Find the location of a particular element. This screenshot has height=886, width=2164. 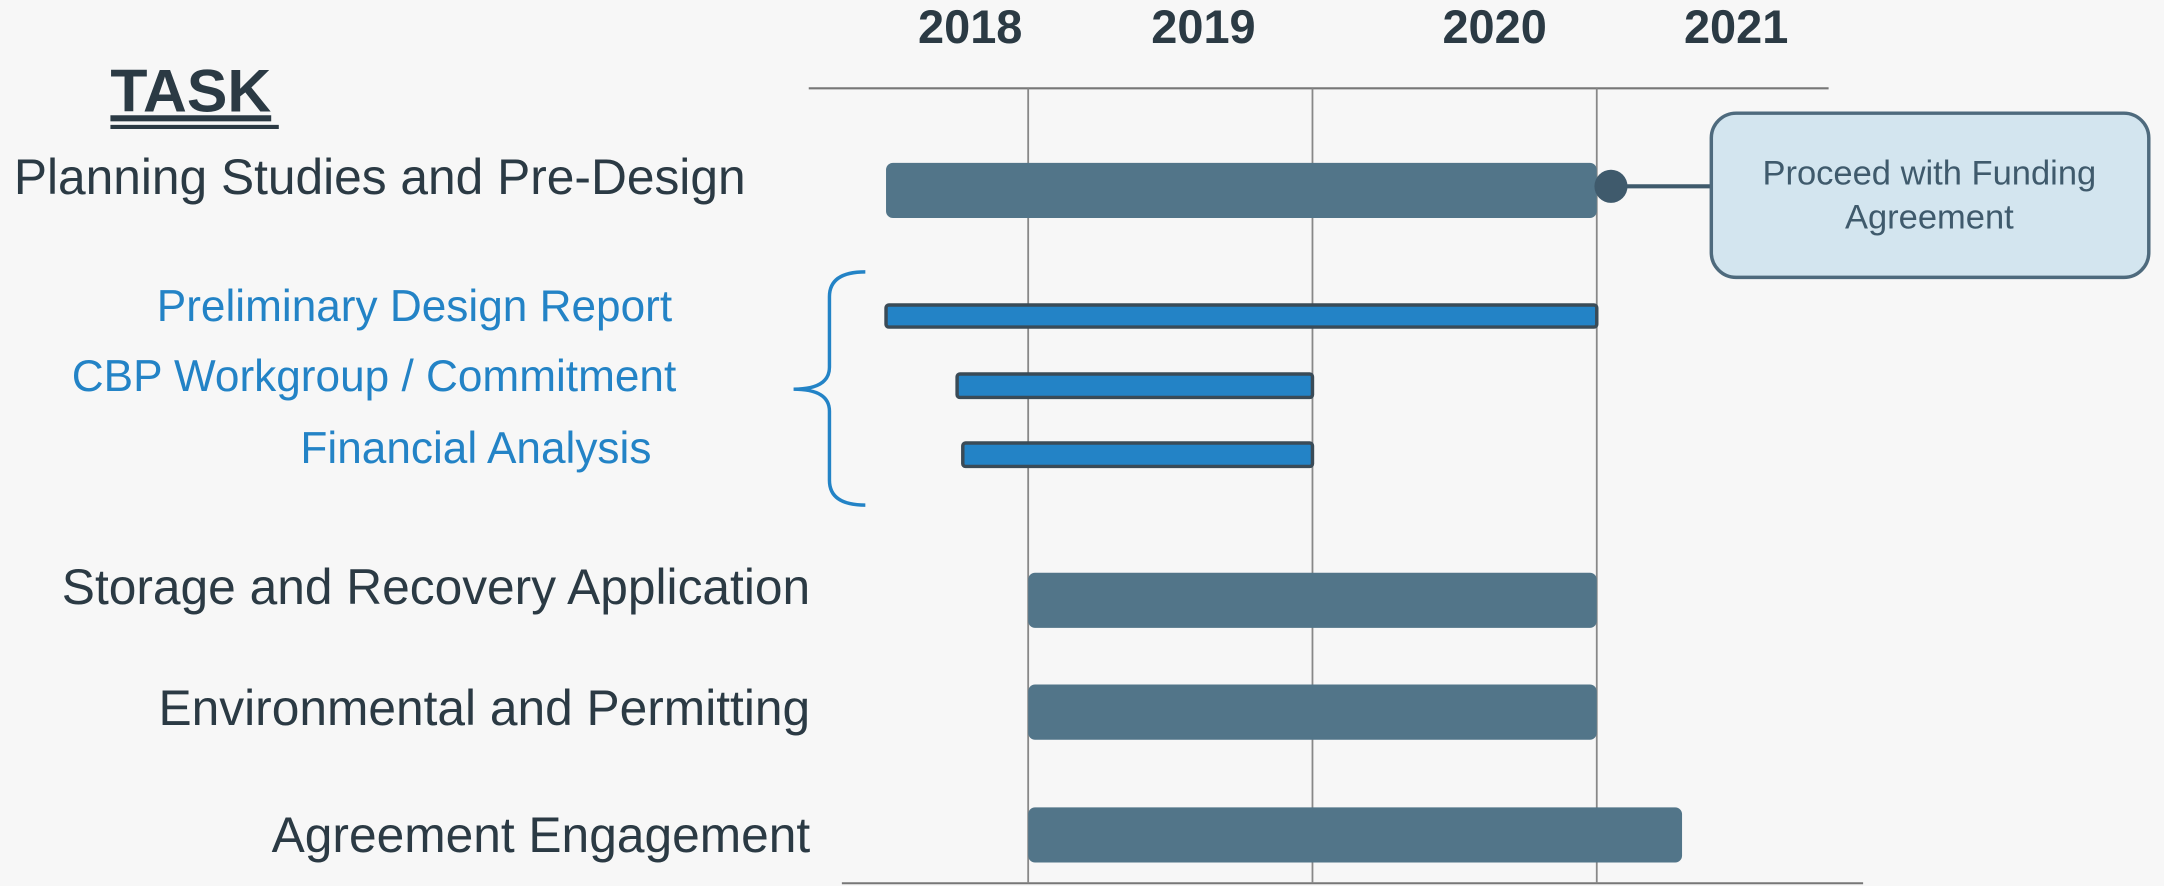

milestone-marker is located at coordinates (1611, 186).